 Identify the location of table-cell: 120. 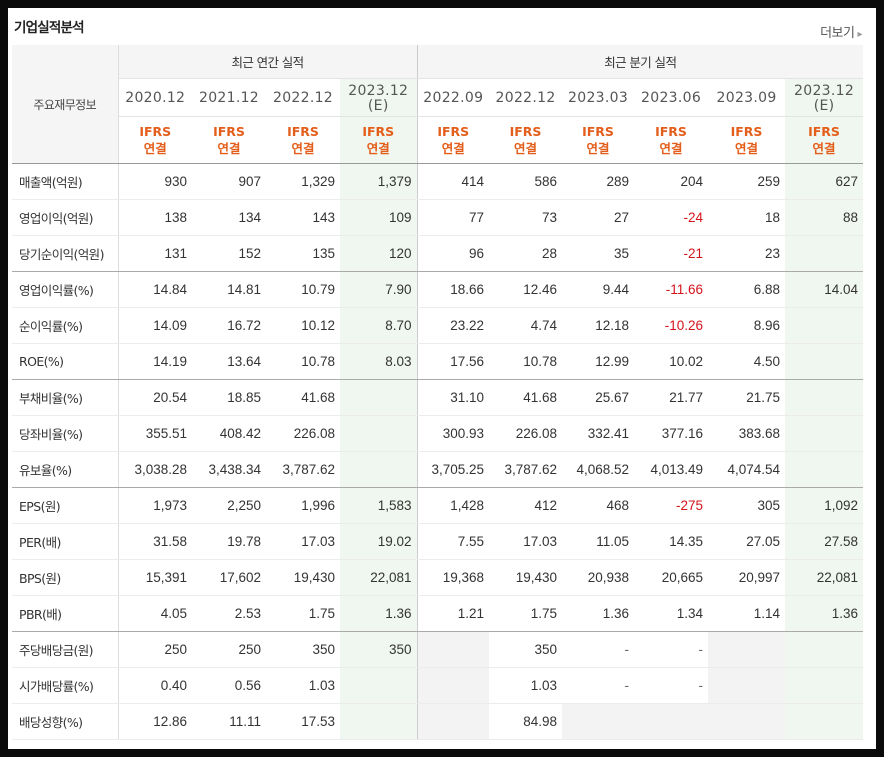
(379, 253).